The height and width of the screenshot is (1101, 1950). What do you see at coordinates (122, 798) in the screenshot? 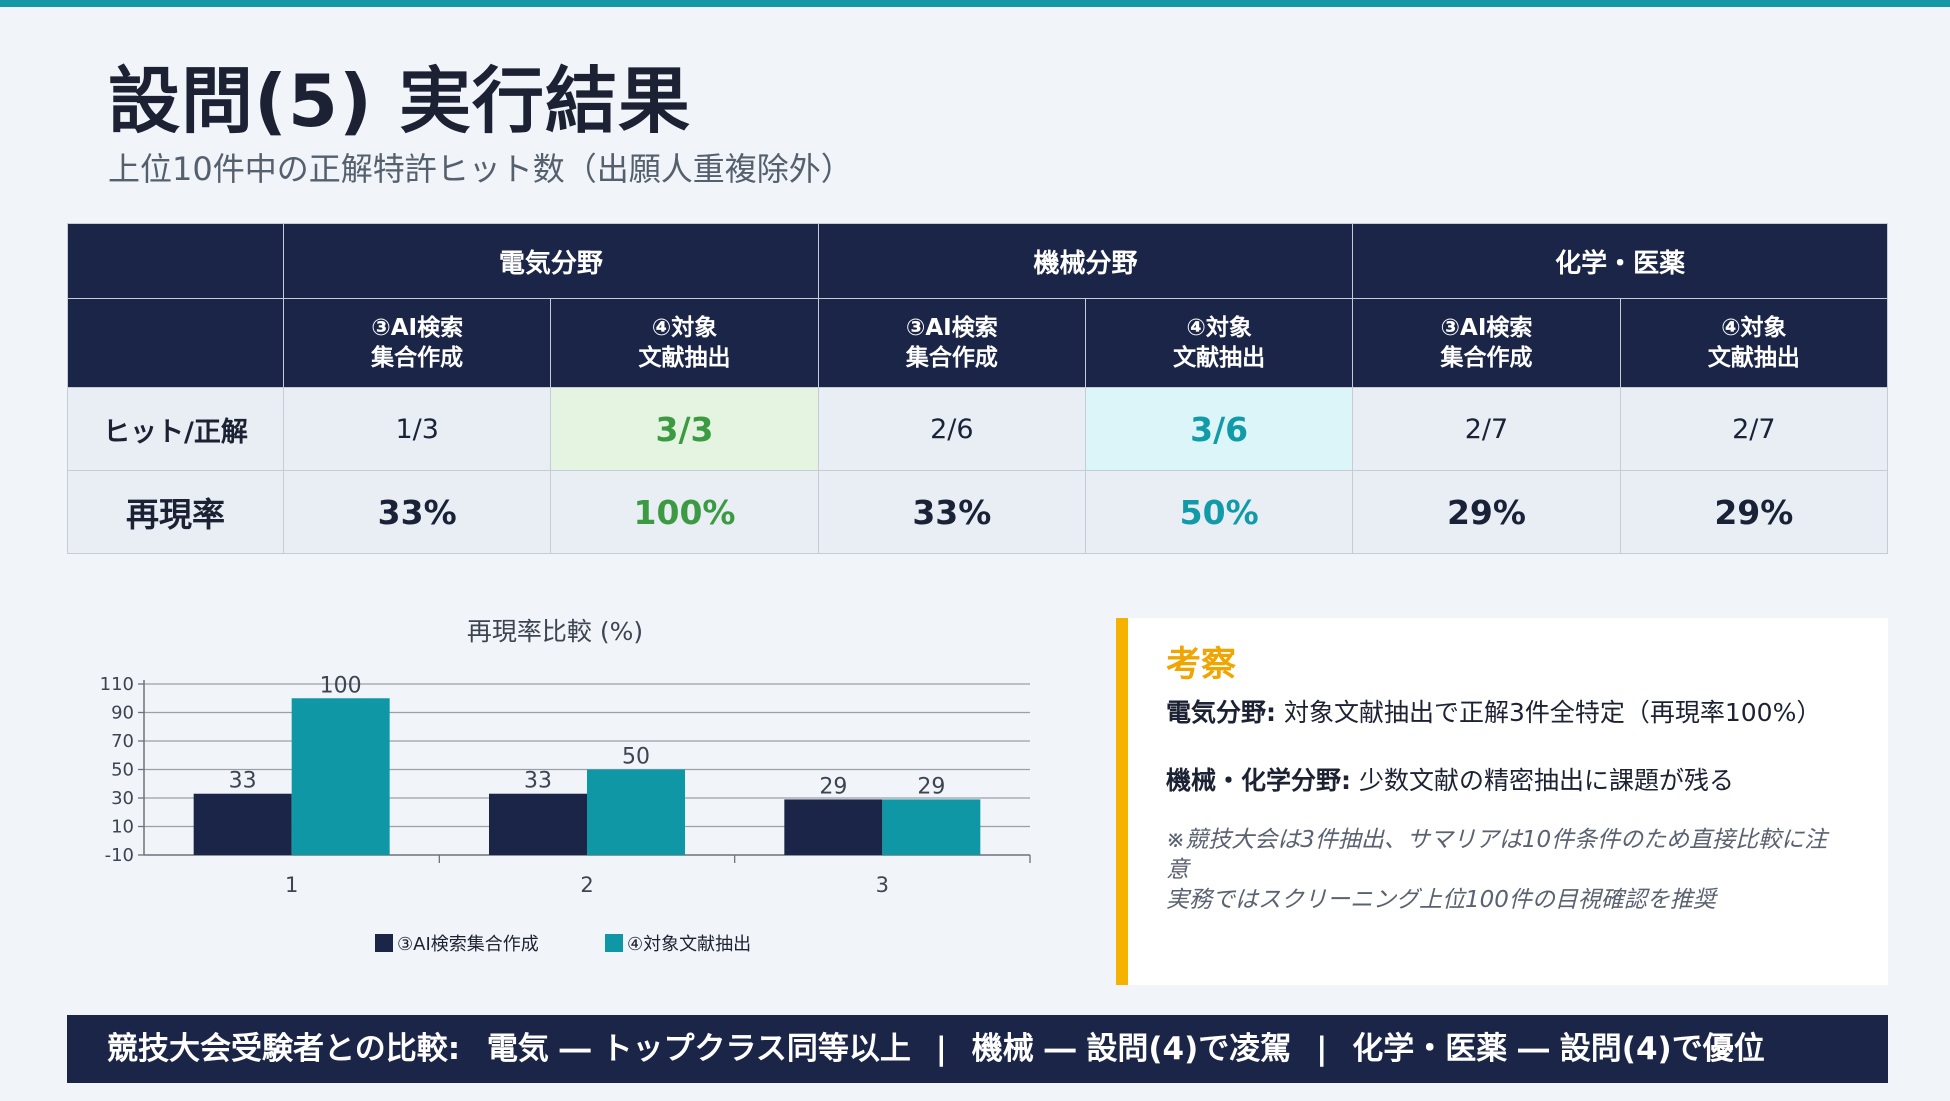
I see `y-tick-label: 30` at bounding box center [122, 798].